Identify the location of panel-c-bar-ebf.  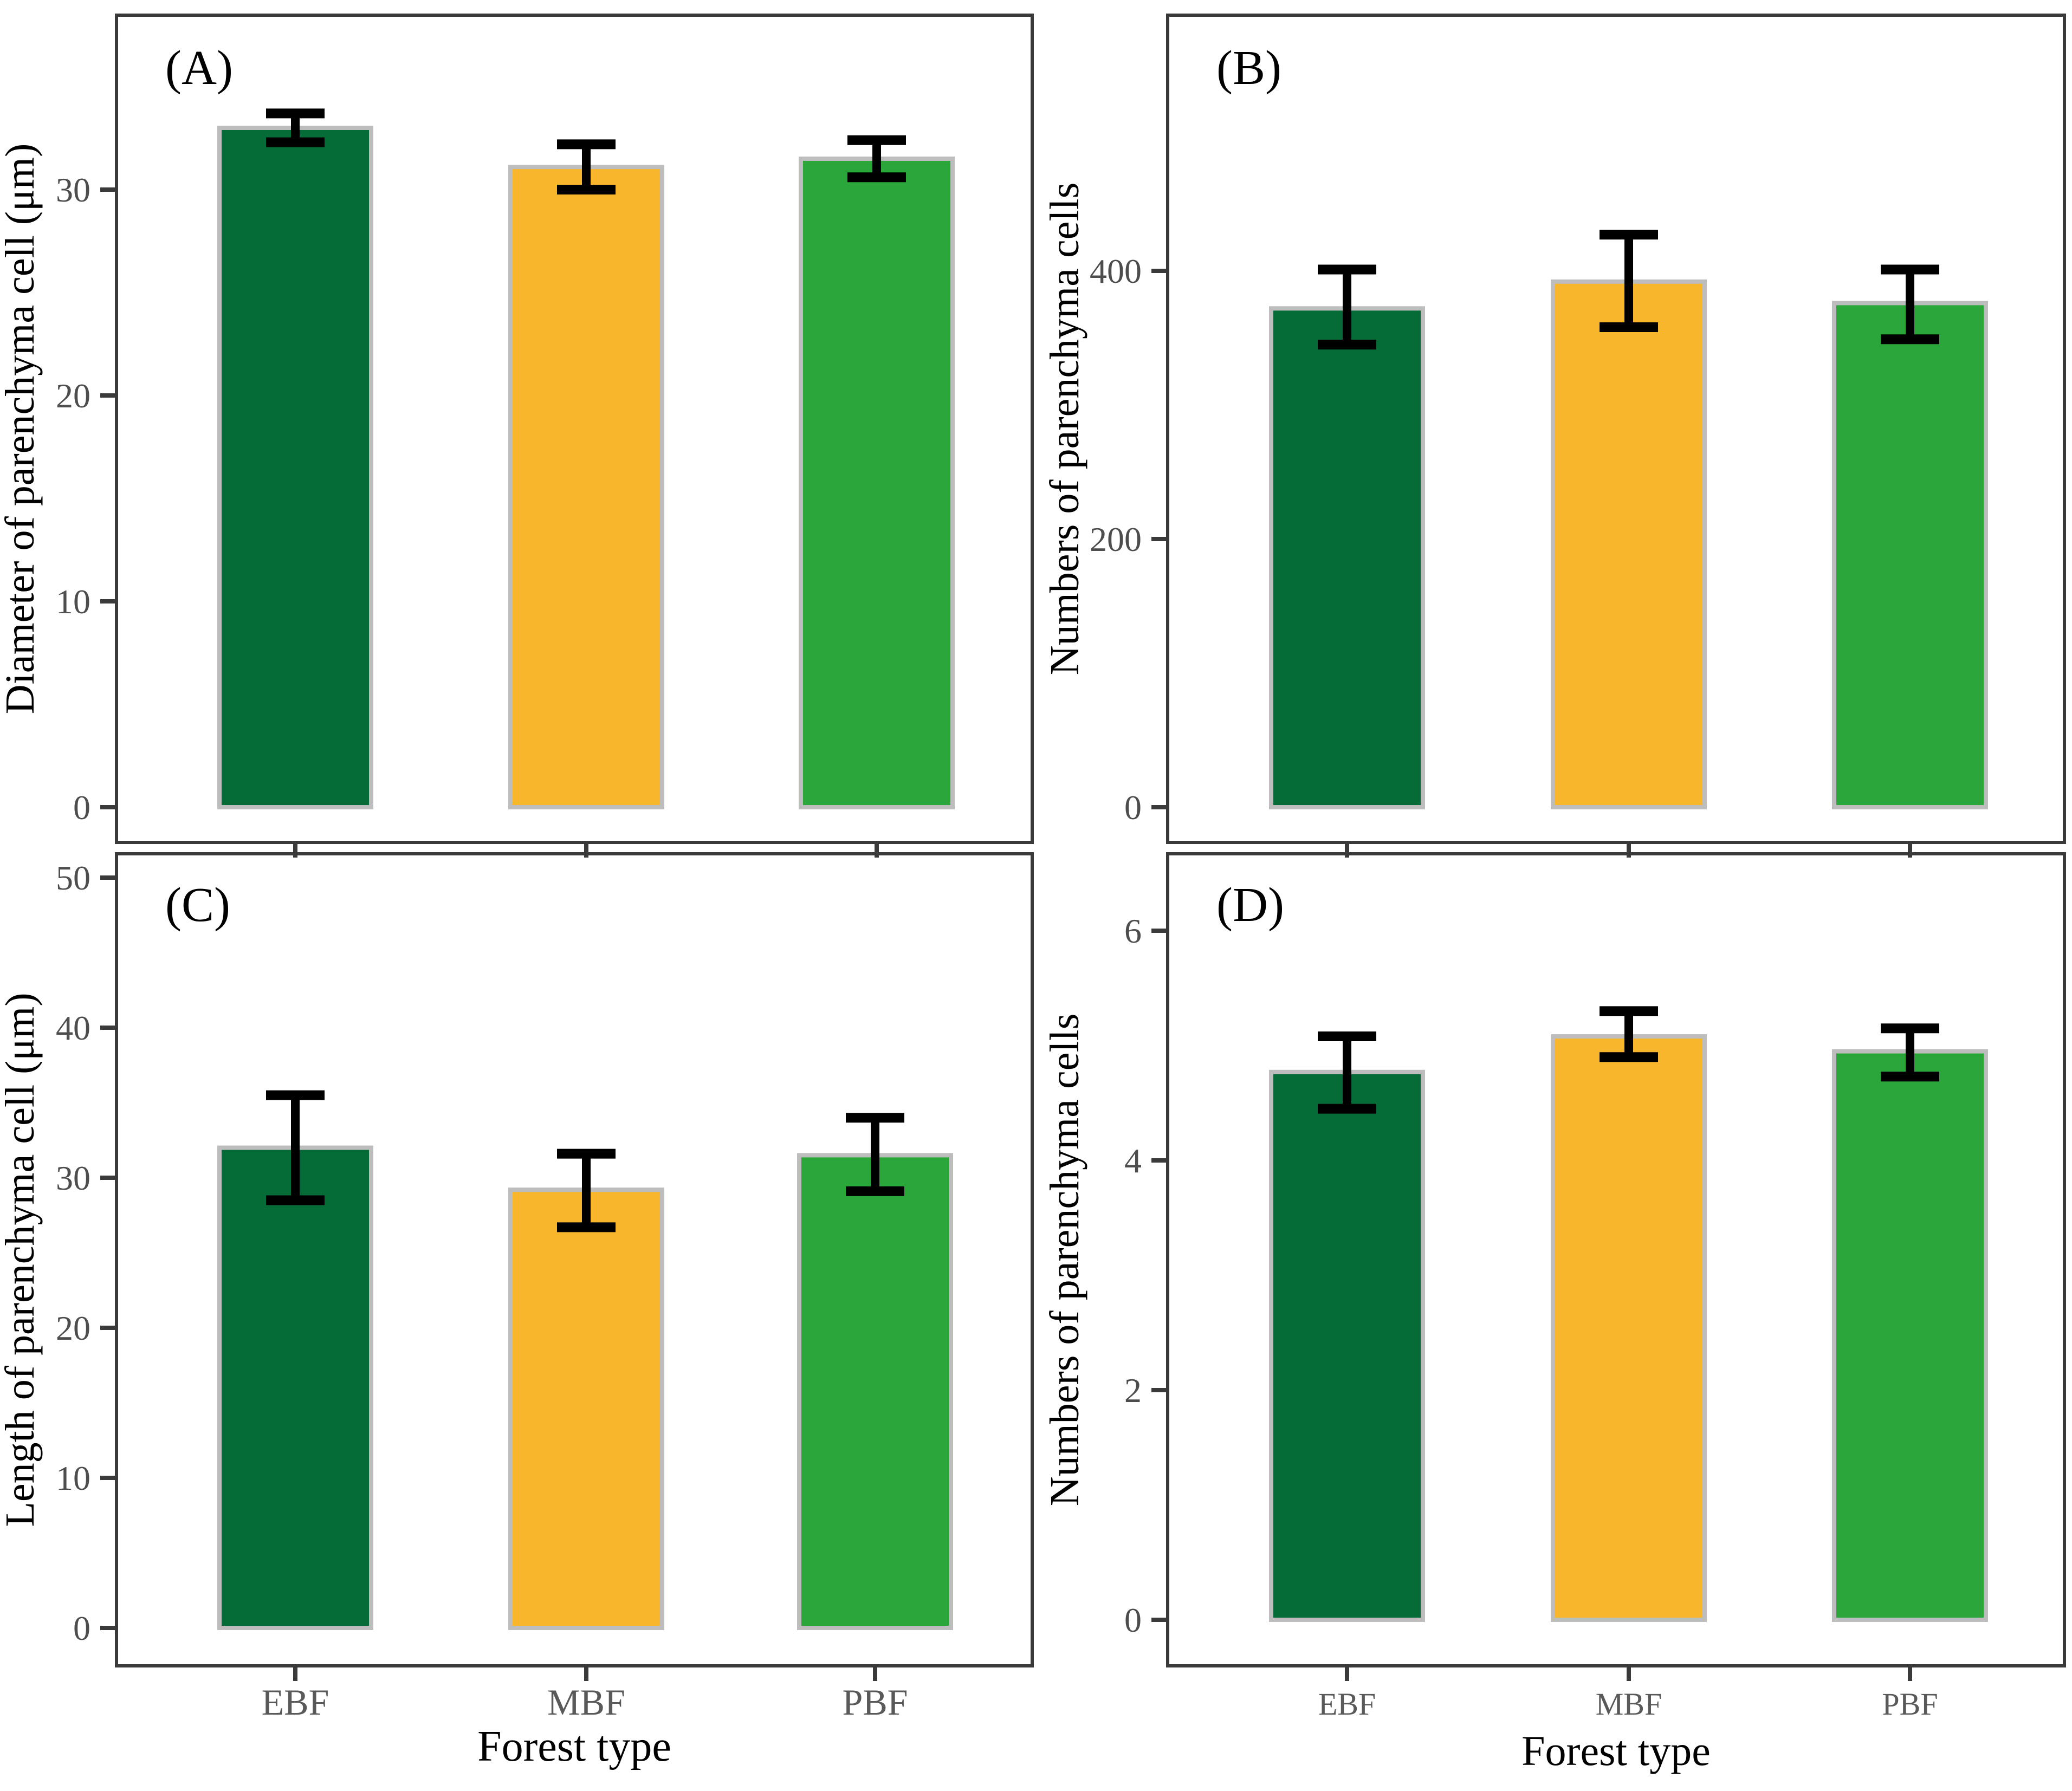
(295, 1388).